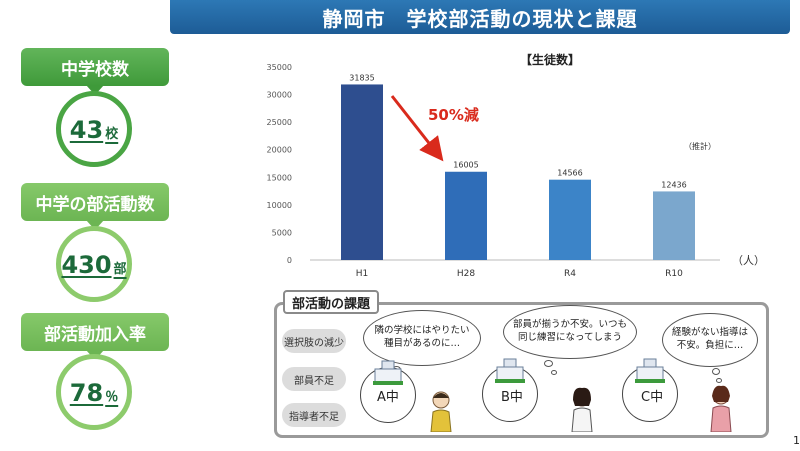  What do you see at coordinates (796, 440) in the screenshot?
I see `page-number: 1` at bounding box center [796, 440].